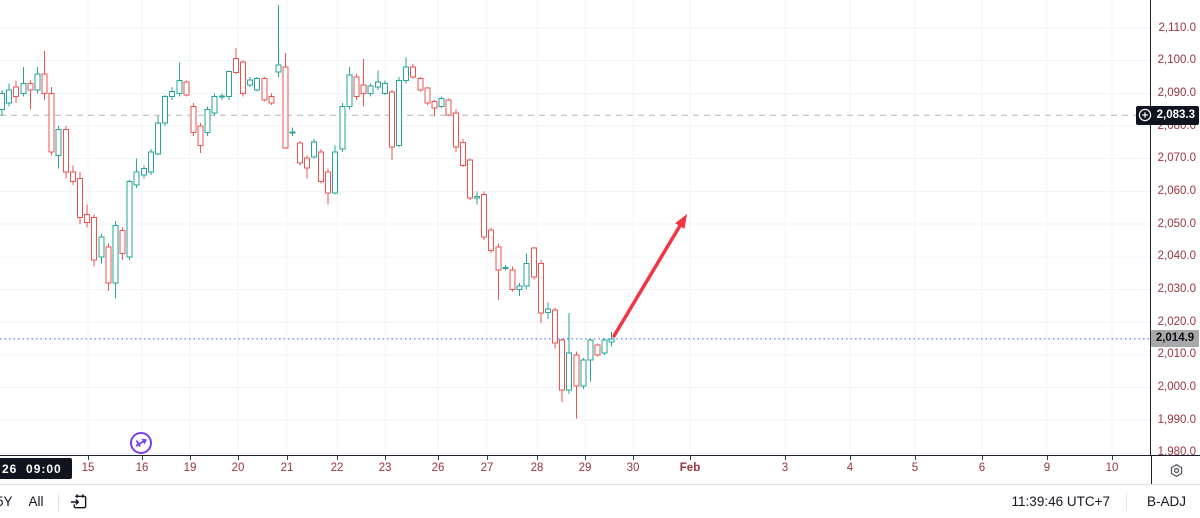  Describe the element at coordinates (649, 276) in the screenshot. I see `trend-arrow-drawing` at that location.